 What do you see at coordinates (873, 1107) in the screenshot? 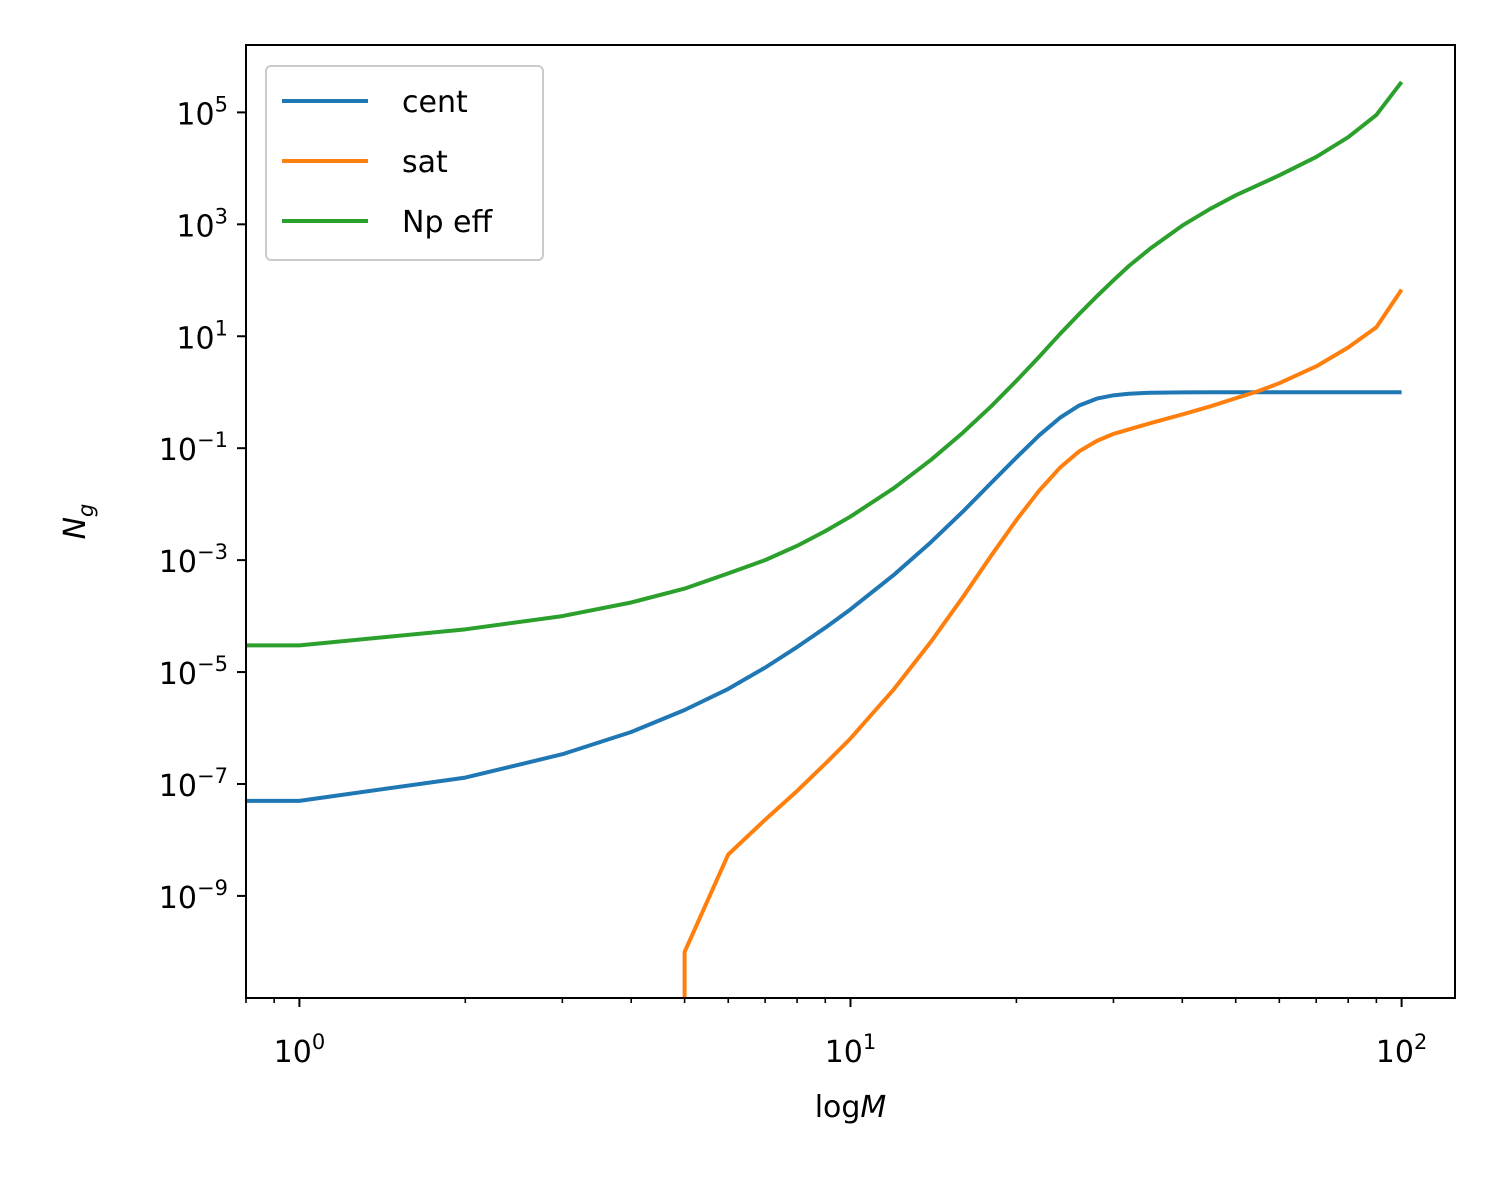
I see `x-axis-label-var: M` at bounding box center [873, 1107].